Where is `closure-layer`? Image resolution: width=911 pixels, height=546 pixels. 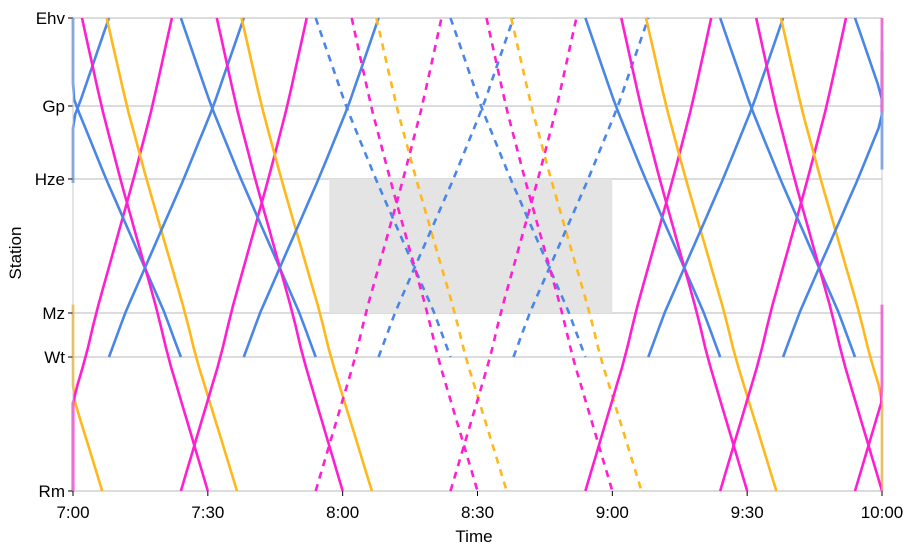
closure-layer is located at coordinates (471, 246).